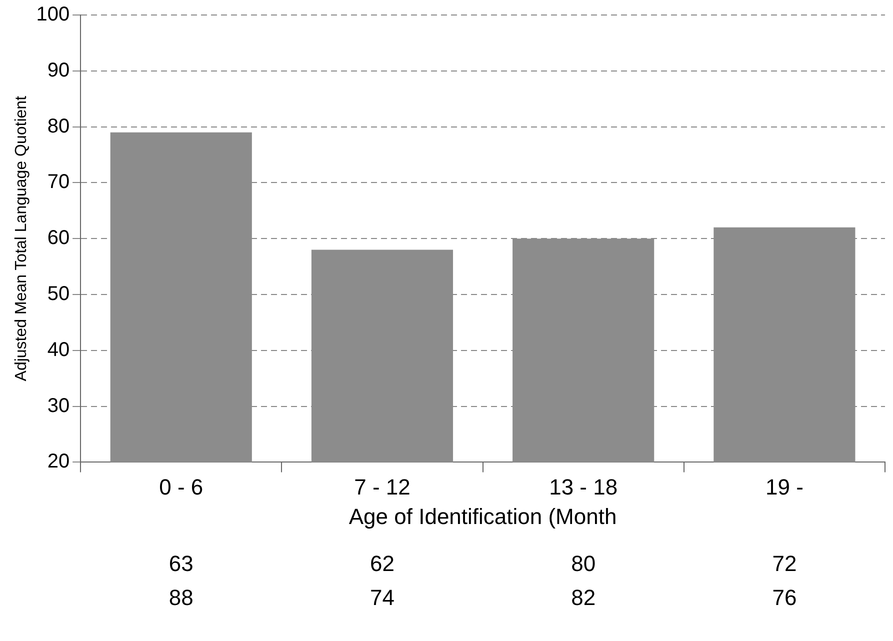 The width and height of the screenshot is (893, 641). What do you see at coordinates (181, 487) in the screenshot?
I see `x-tick-label: 0 - 6` at bounding box center [181, 487].